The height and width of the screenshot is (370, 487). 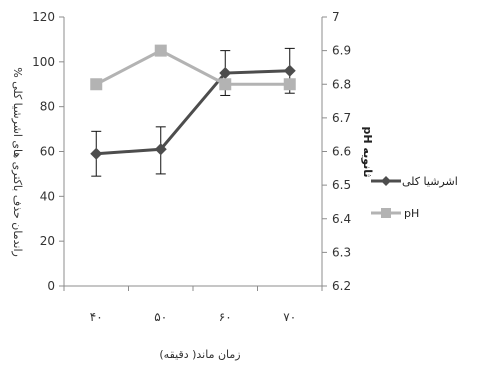 I want to click on series-ph, so click(x=193, y=67).